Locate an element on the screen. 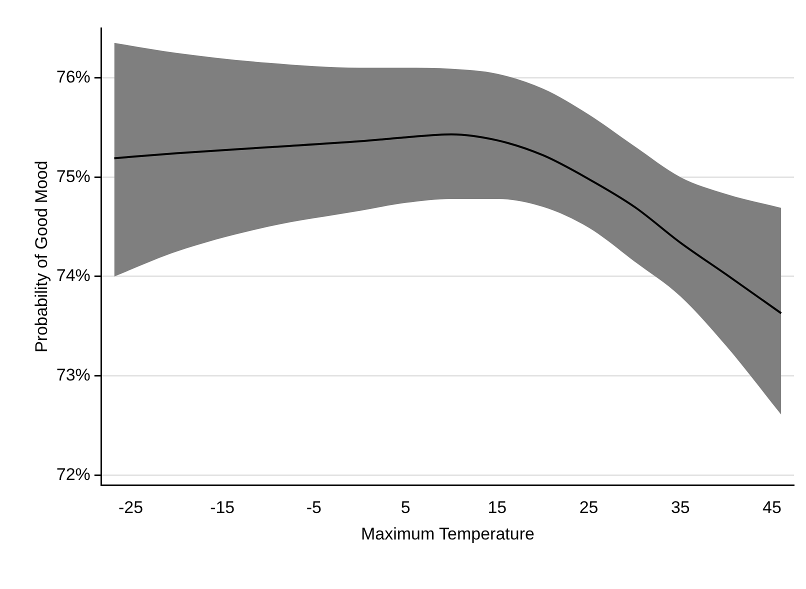 The height and width of the screenshot is (589, 806). x-tick-label: 35 is located at coordinates (680, 508).